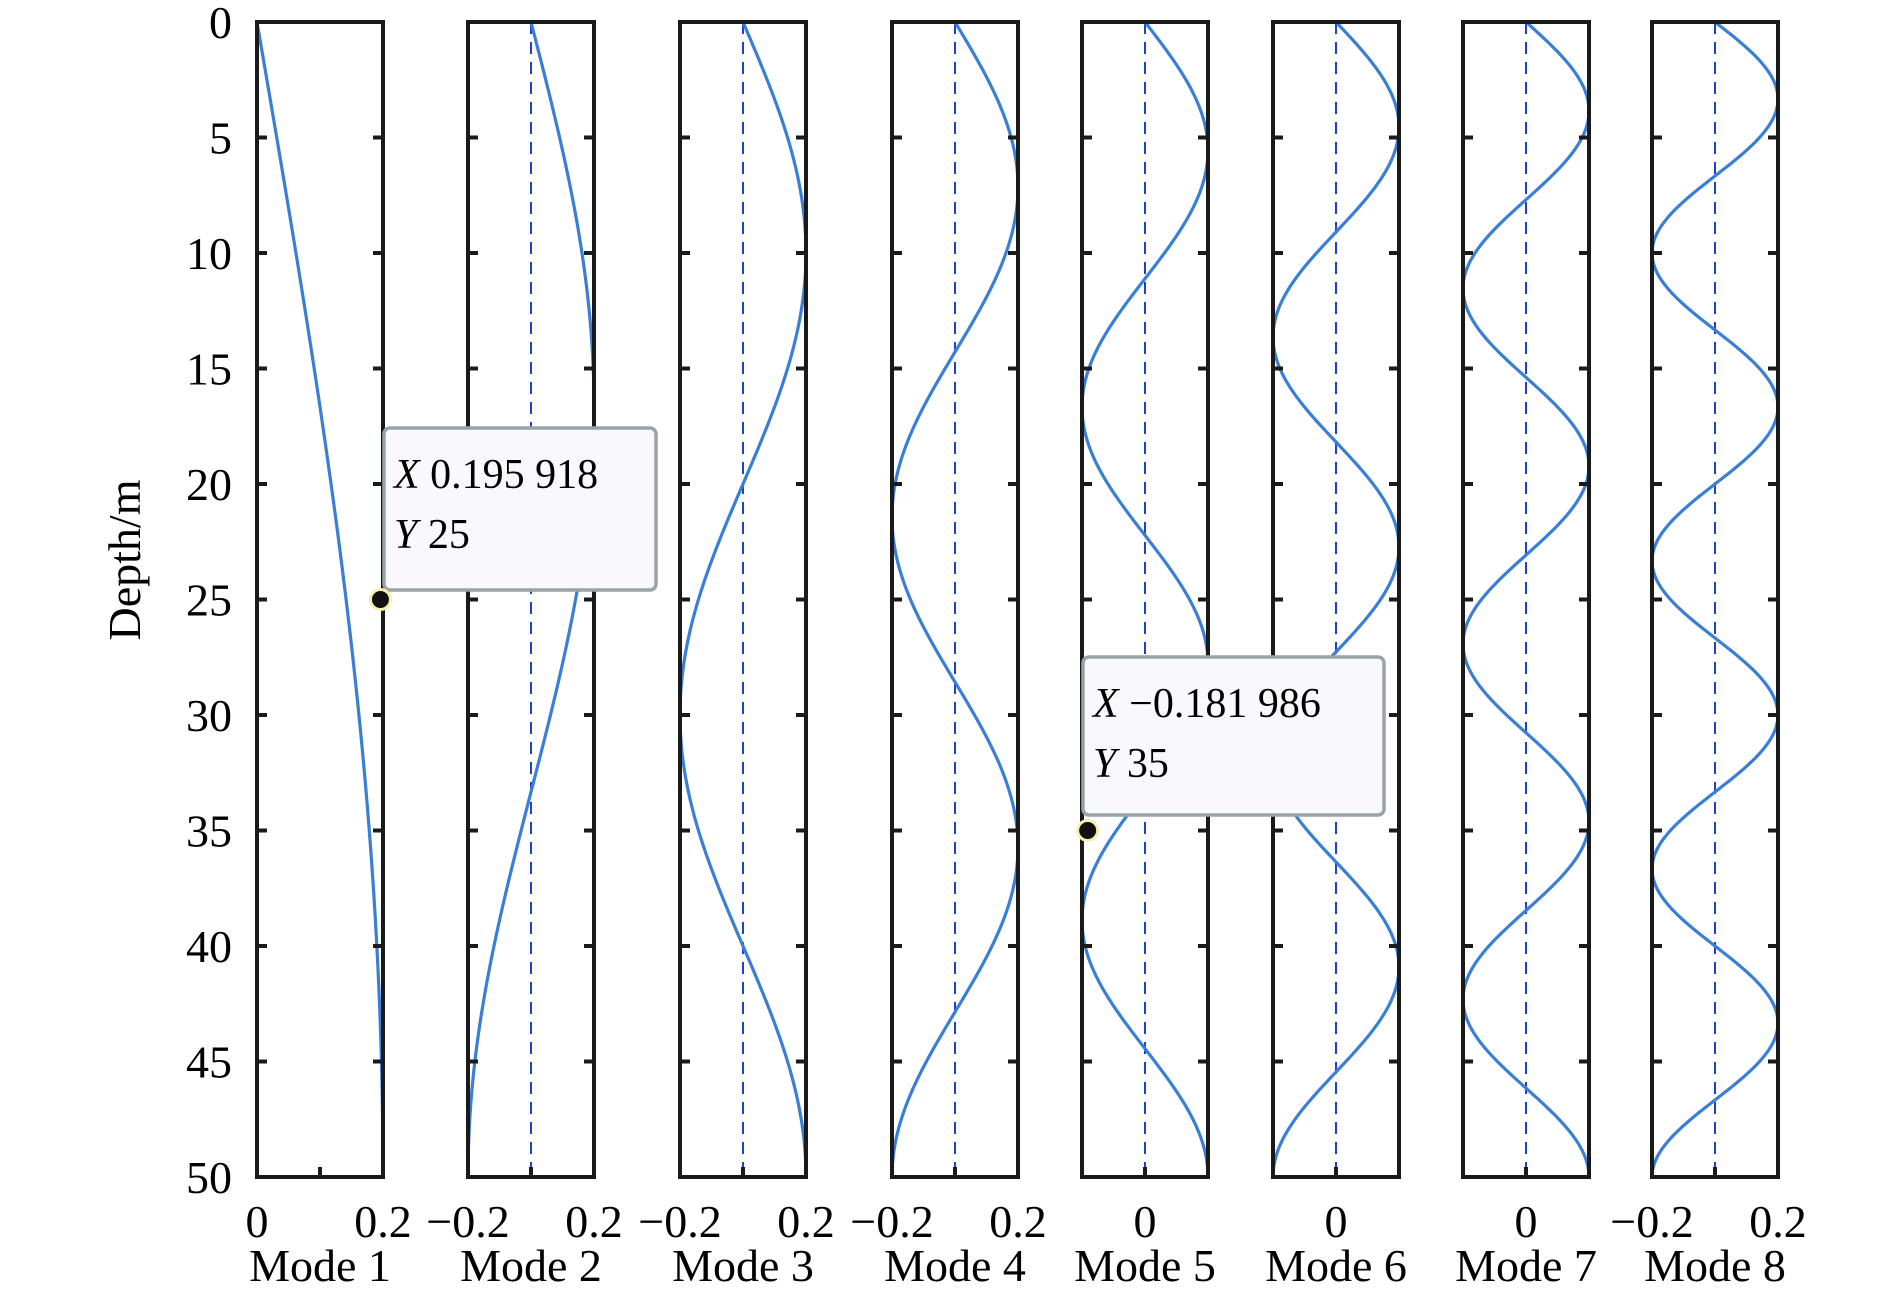  Describe the element at coordinates (1526, 599) in the screenshot. I see `mode-7-curve` at that location.